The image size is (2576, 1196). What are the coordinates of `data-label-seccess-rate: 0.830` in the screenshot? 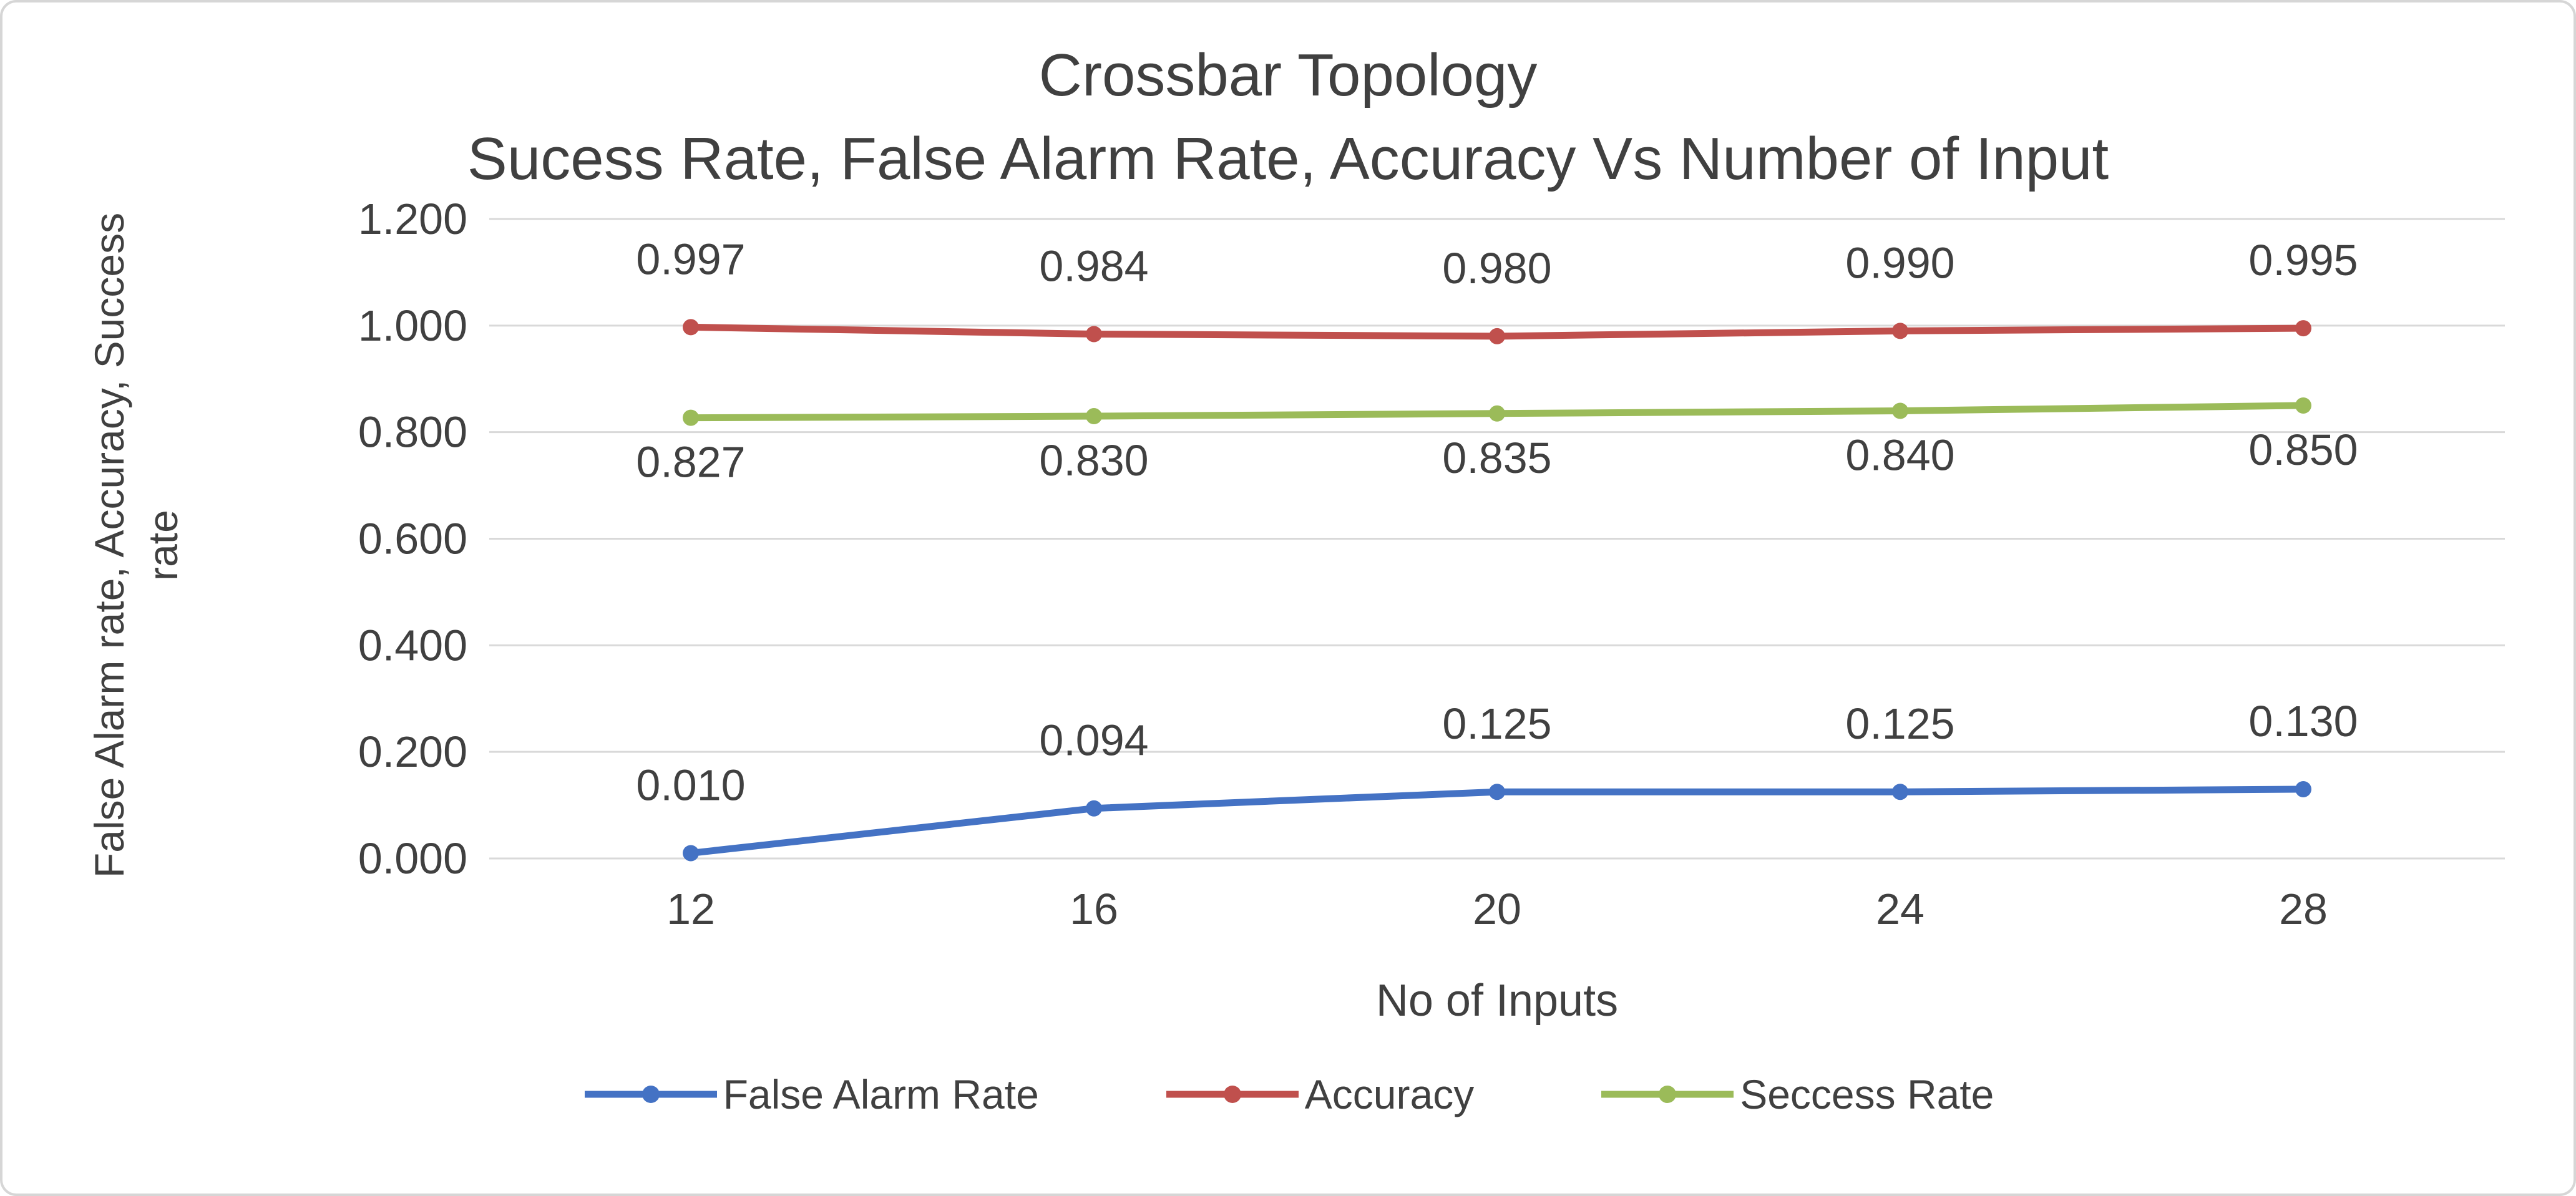 It's located at (1093, 461).